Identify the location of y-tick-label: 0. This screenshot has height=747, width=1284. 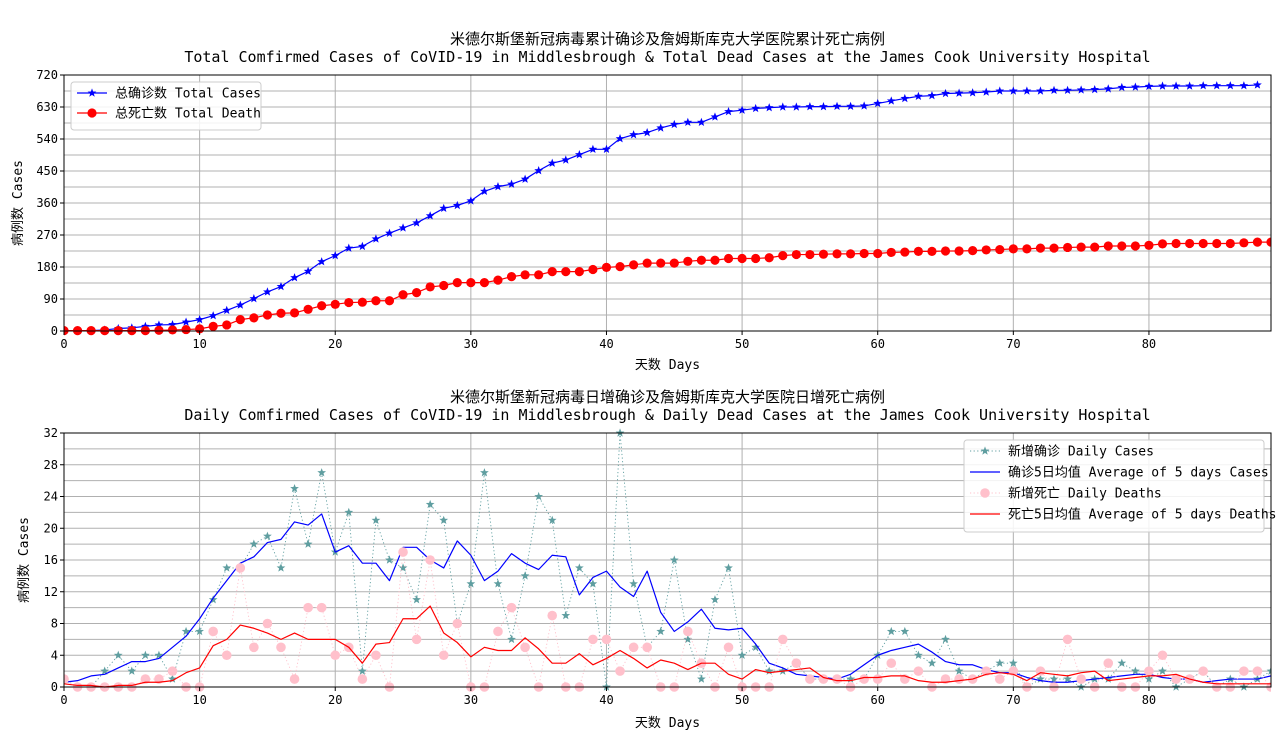
(54, 331).